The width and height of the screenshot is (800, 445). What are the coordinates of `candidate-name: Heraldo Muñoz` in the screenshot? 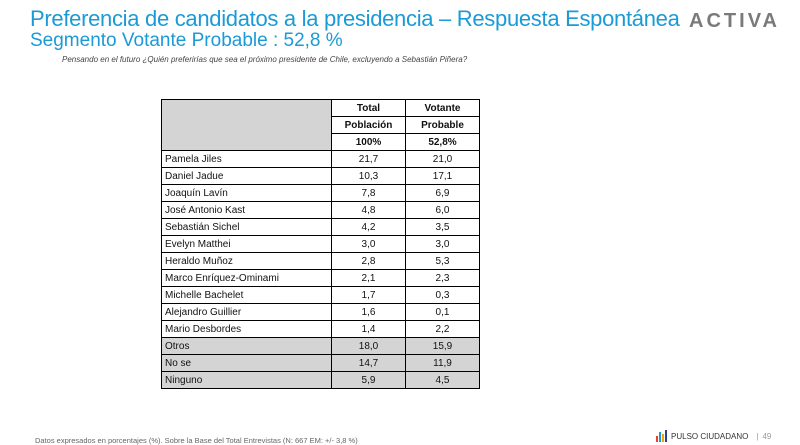 It's located at (246, 261).